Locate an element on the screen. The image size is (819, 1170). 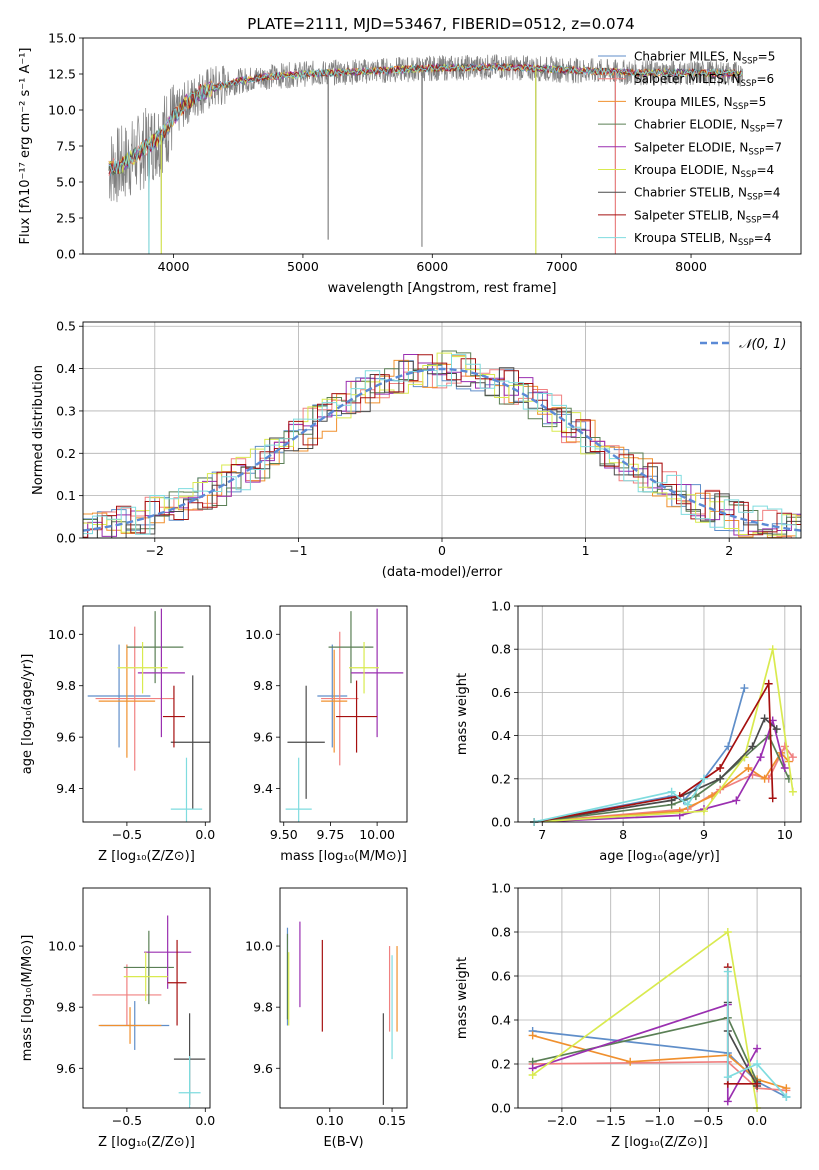
y-tick-label: 12.5 is located at coordinates (62, 74).